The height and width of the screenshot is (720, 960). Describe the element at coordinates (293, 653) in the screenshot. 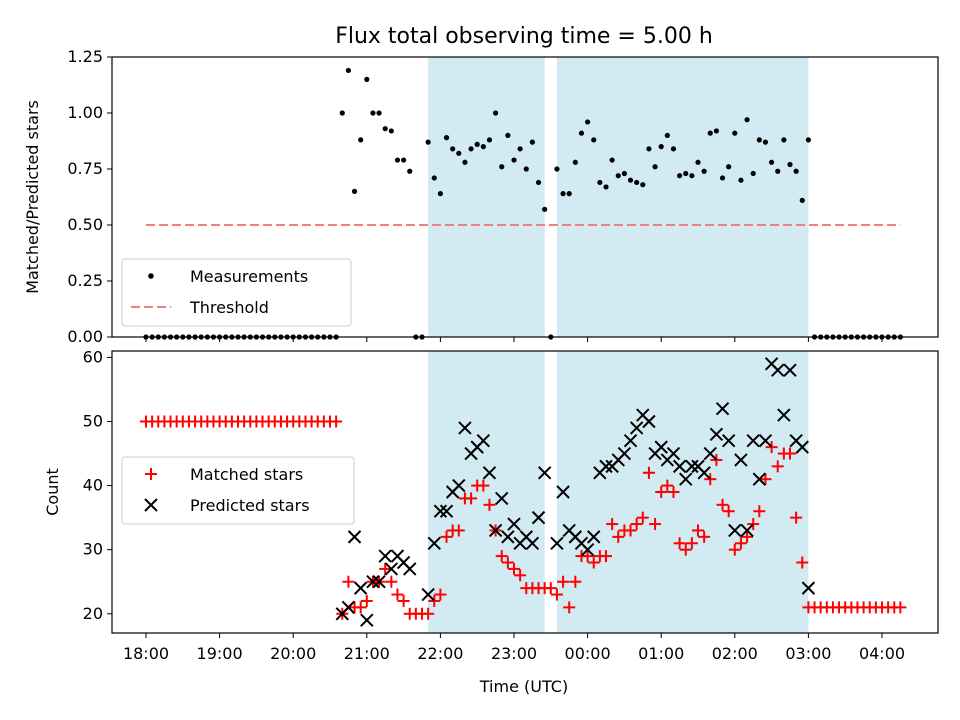

I see `bottom-xtick-label: 20:00` at that location.